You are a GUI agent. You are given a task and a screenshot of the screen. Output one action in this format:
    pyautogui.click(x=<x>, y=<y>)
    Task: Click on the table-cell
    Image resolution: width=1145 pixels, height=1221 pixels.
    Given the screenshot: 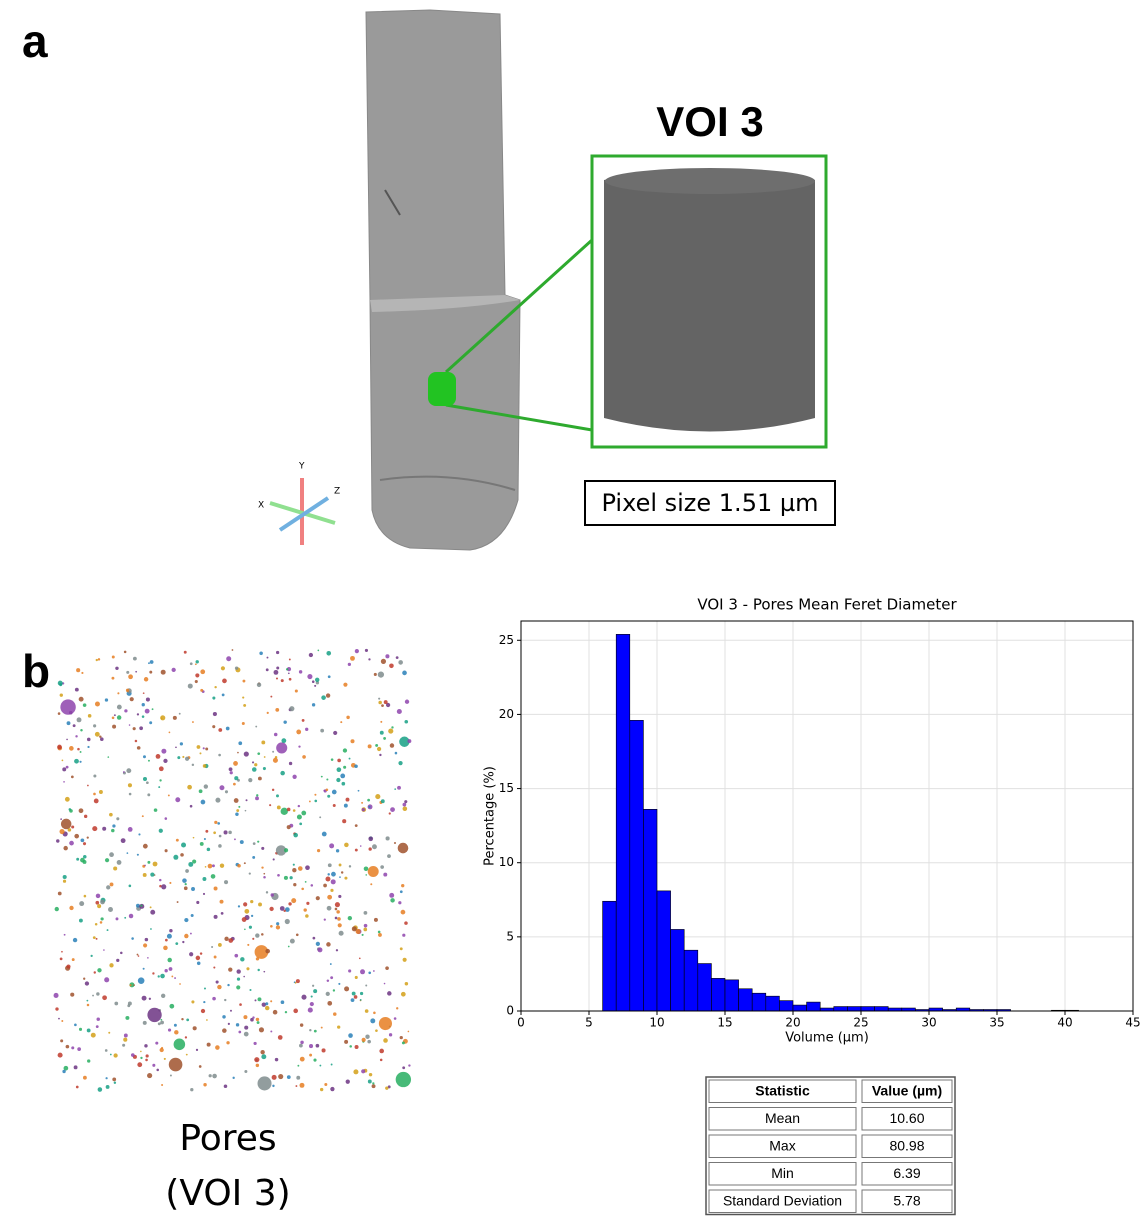 What is the action you would take?
    pyautogui.click(x=907, y=1146)
    